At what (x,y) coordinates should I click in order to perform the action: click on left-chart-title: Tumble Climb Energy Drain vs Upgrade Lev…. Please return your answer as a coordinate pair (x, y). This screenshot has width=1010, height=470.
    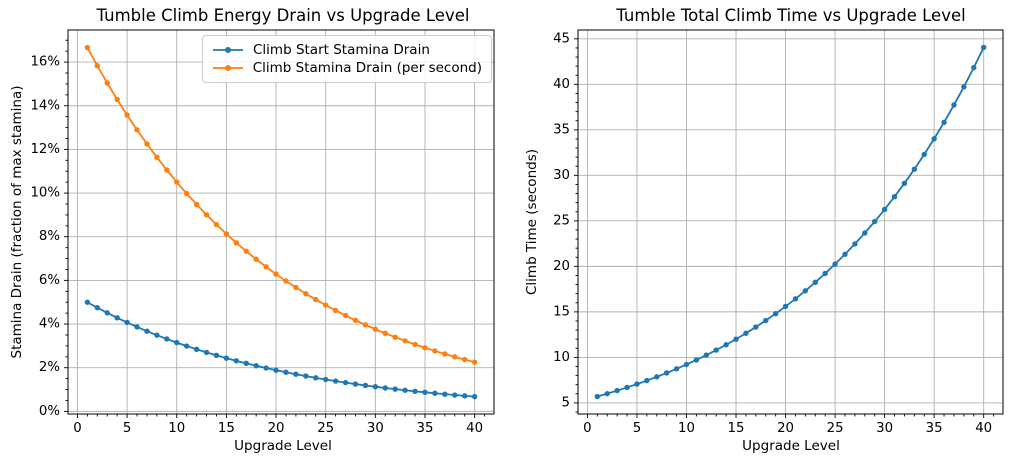
    Looking at the image, I should click on (283, 15).